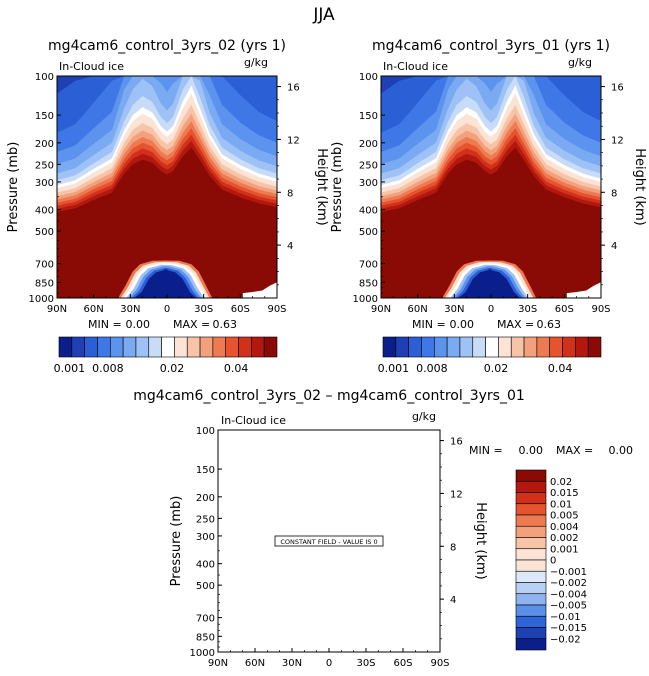 The width and height of the screenshot is (649, 676). What do you see at coordinates (574, 450) in the screenshot?
I see `panel-c-max-label: MAX =` at bounding box center [574, 450].